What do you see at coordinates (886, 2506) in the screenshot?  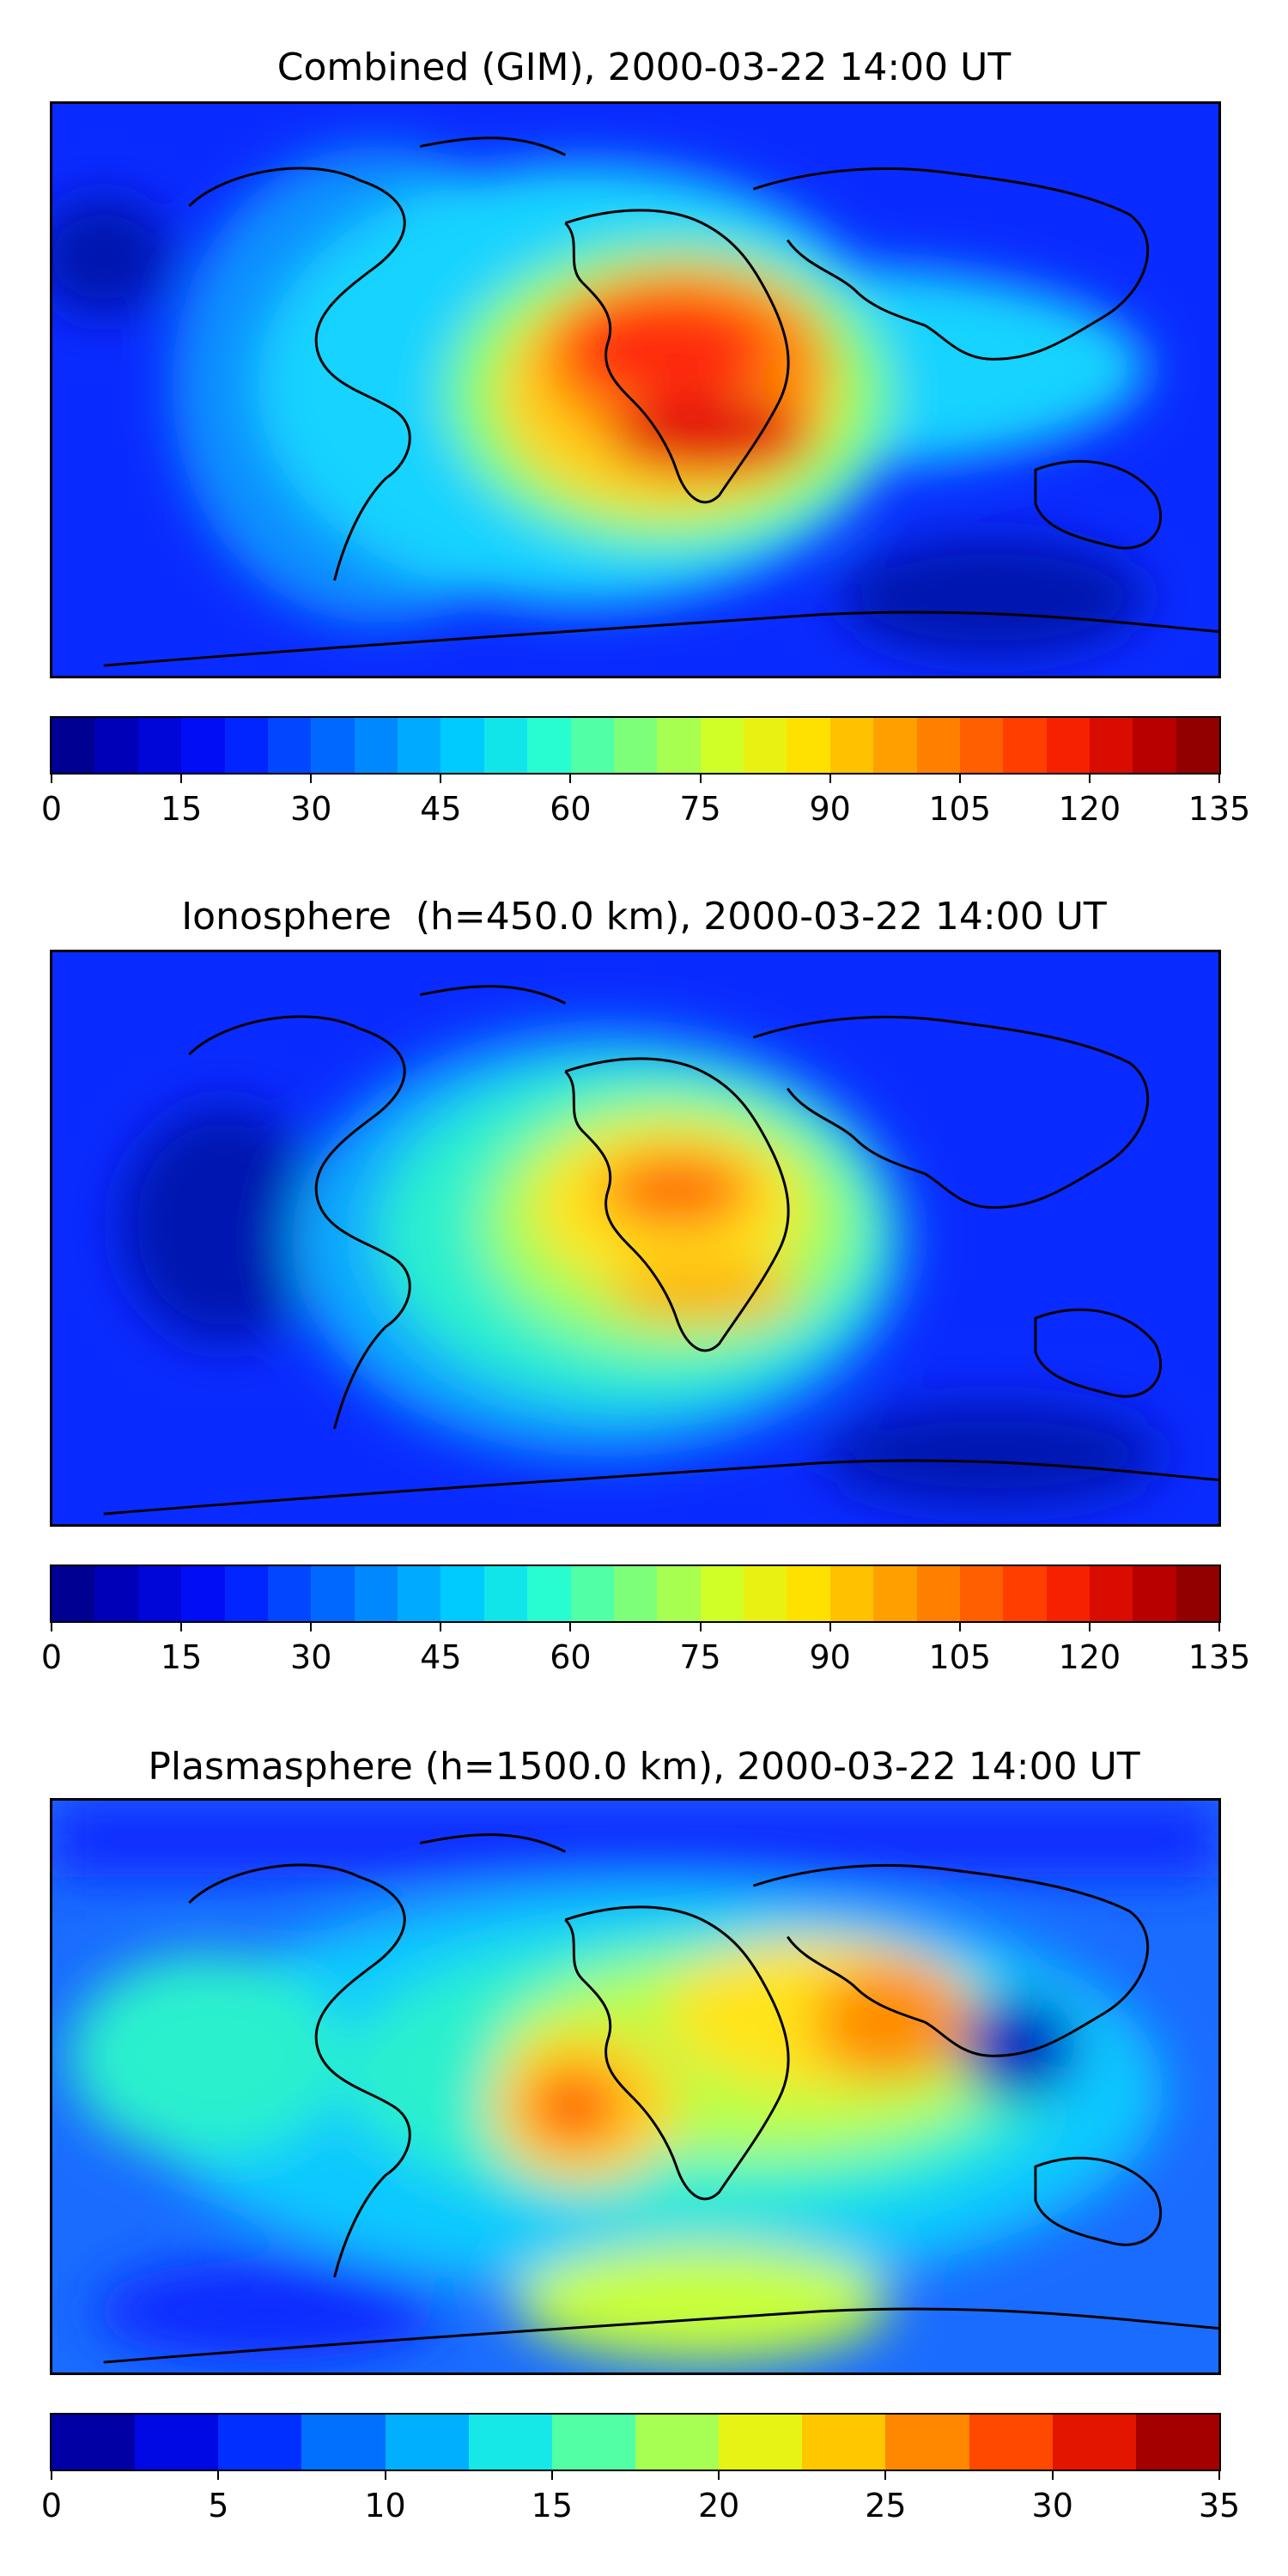 I see `colorbar-tick-label: 25` at bounding box center [886, 2506].